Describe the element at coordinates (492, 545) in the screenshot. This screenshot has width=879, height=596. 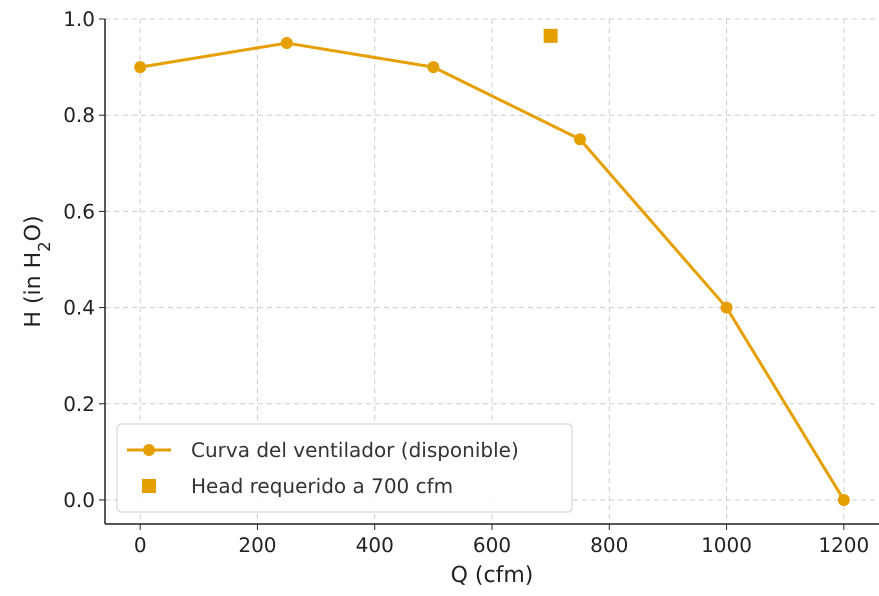
I see `x-tick-label: 600` at that location.